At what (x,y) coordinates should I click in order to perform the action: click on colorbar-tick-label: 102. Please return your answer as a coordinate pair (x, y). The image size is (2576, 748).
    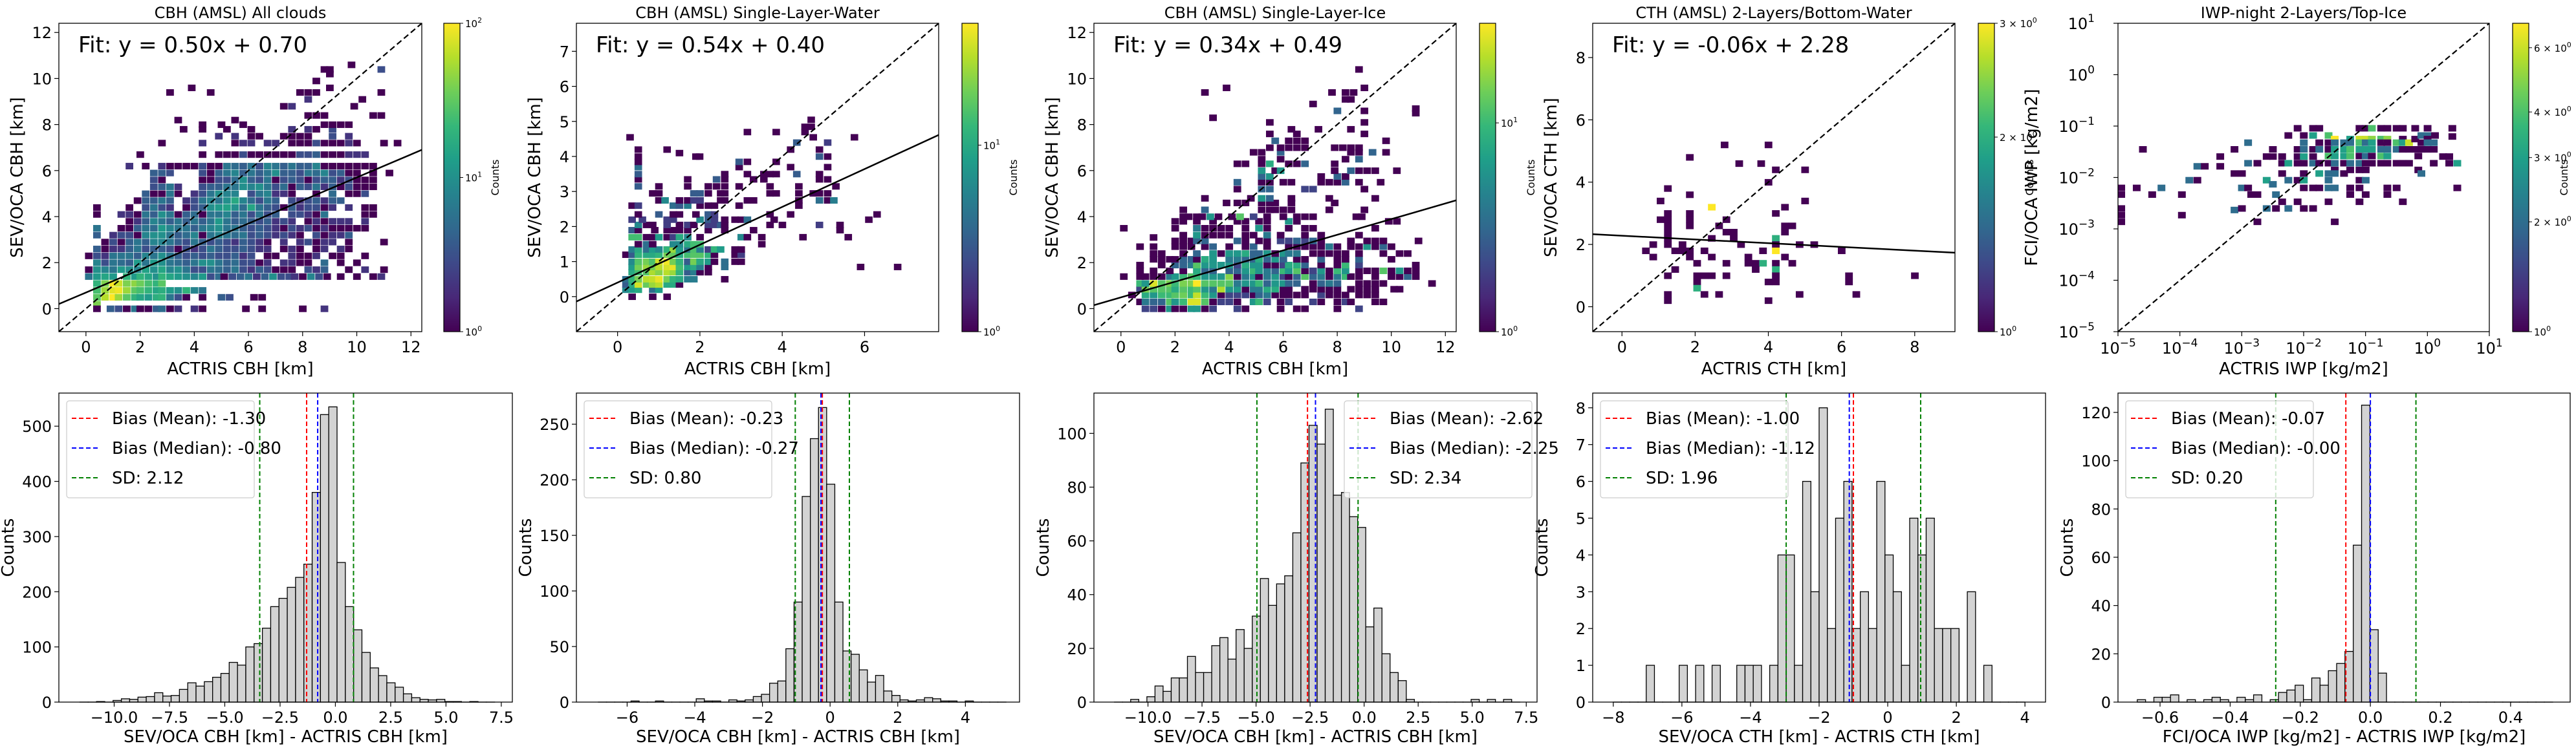
    Looking at the image, I should click on (473, 23).